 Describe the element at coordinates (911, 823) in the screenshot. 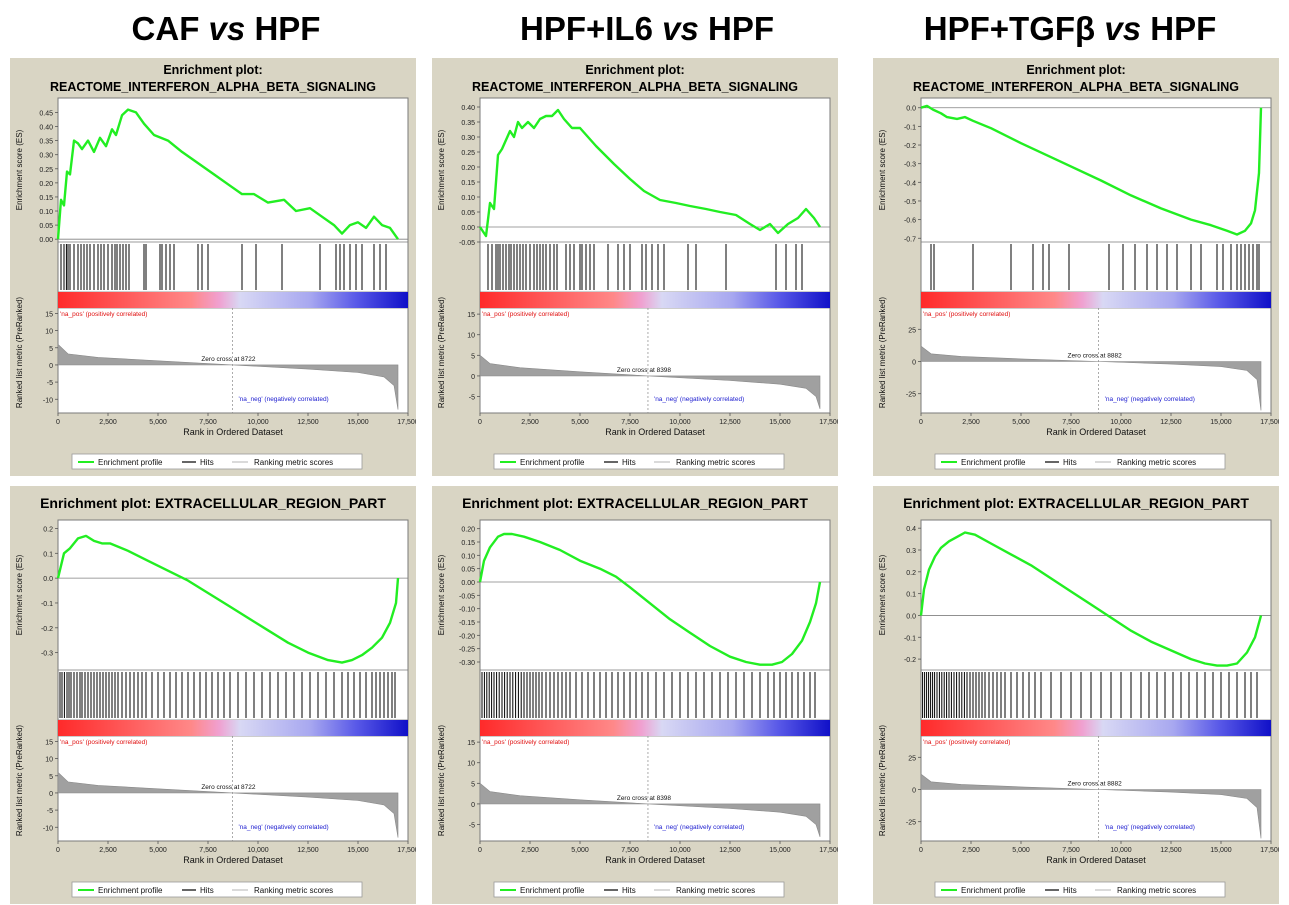

I see `metric-tick-label: -25` at that location.